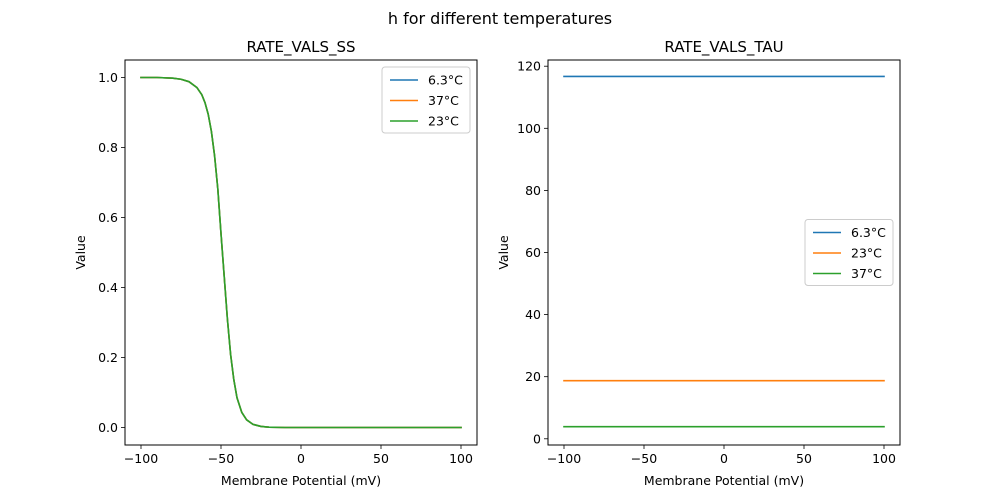 The height and width of the screenshot is (500, 1000). I want to click on y-tick-label: 1.0, so click(108, 77).